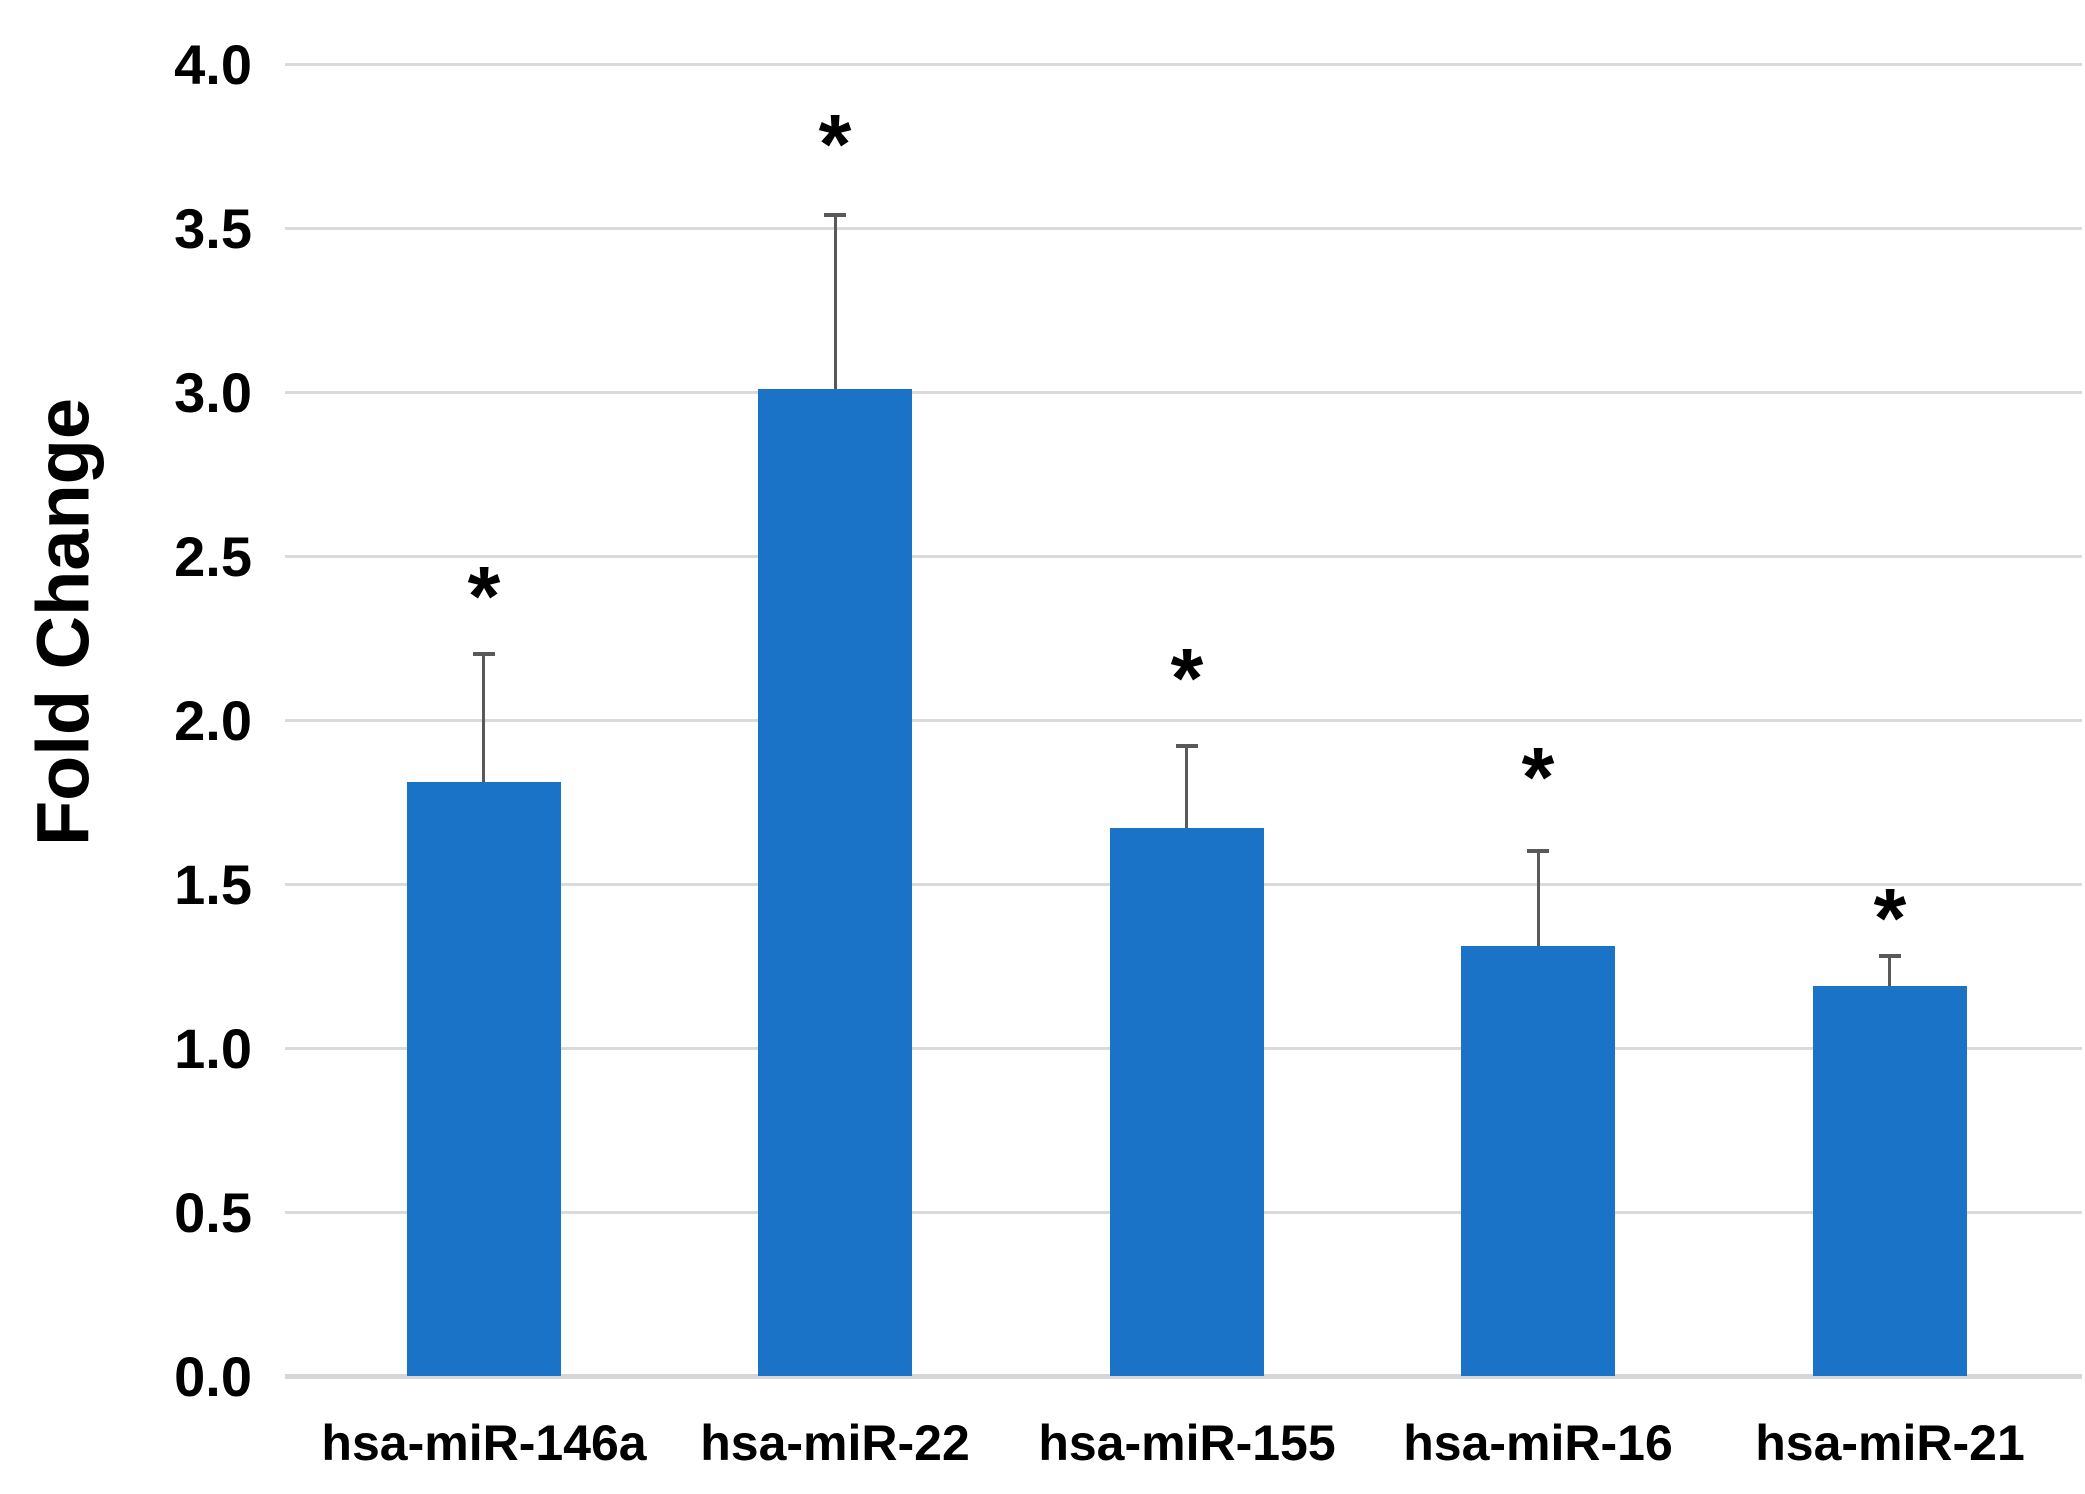 The height and width of the screenshot is (1494, 2085). Describe the element at coordinates (213, 1048) in the screenshot. I see `y-tick-label: 1.0` at that location.